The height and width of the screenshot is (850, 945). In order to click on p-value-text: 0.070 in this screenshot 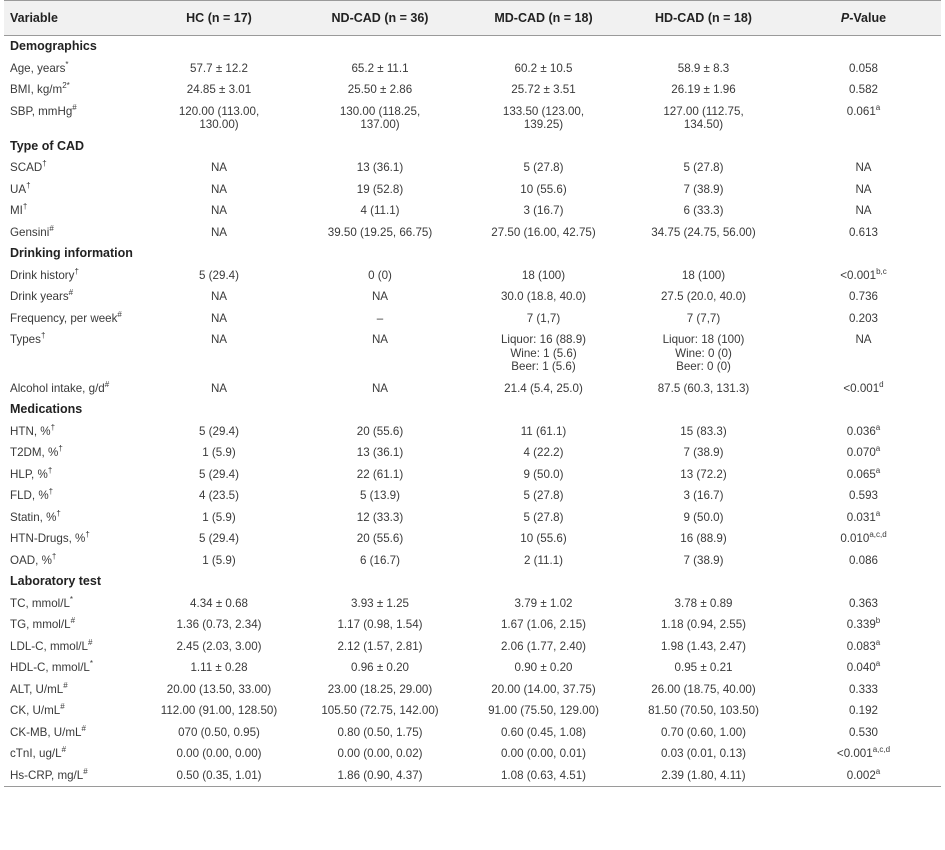, I will do `click(861, 452)`.